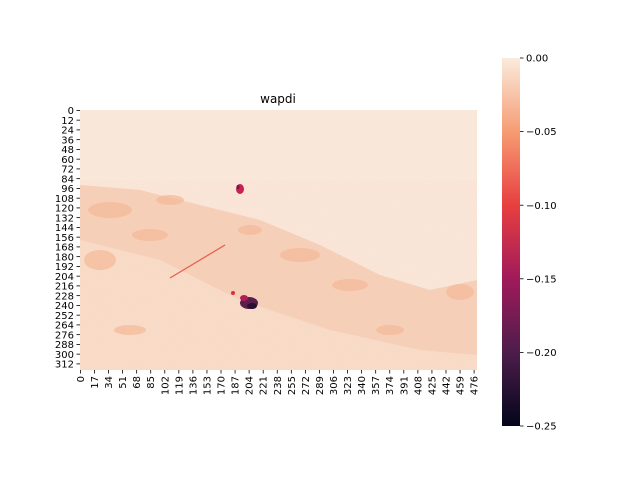  Describe the element at coordinates (123, 382) in the screenshot. I see `x-tick-label: 51` at that location.